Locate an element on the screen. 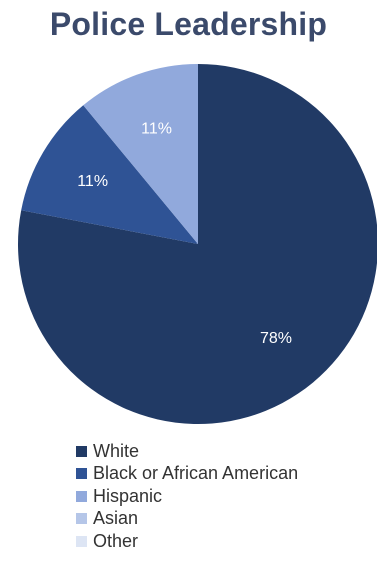  legend-item-white: White is located at coordinates (187, 451).